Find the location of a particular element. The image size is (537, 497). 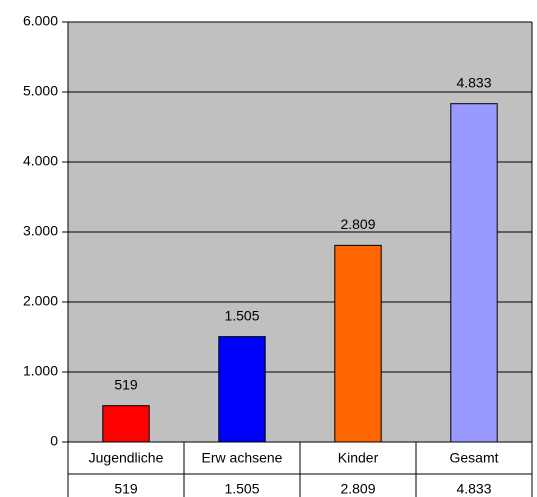

table-value: 2.809 is located at coordinates (357, 489).